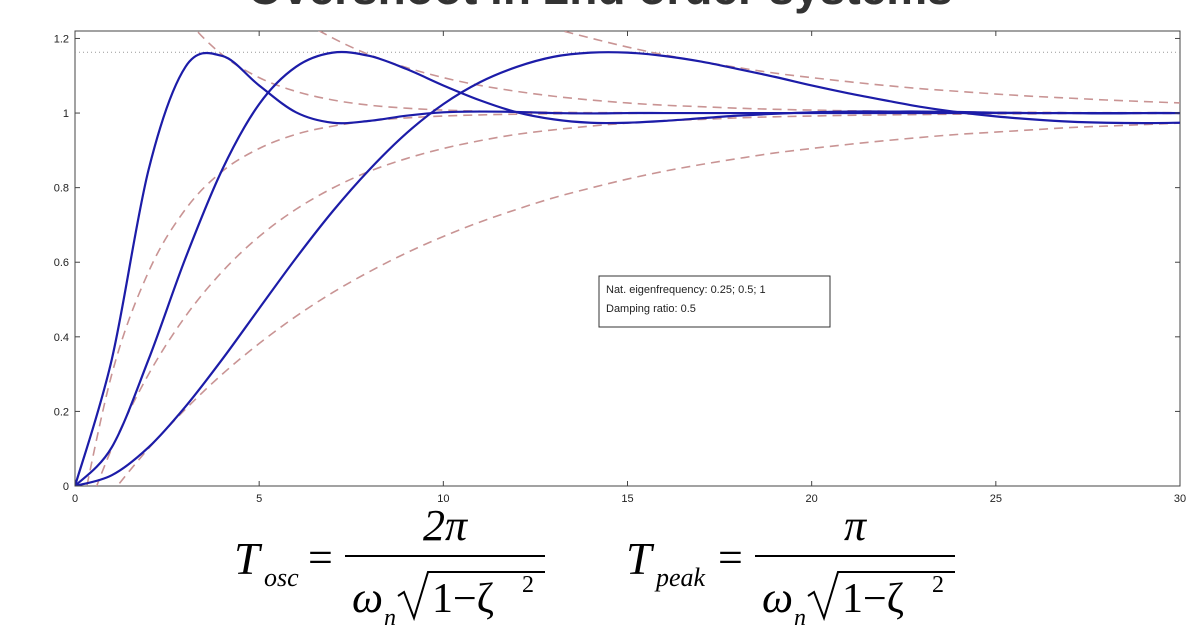 Image resolution: width=1196 pixels, height=628 pixels. I want to click on y-tick-label: 0, so click(66, 487).